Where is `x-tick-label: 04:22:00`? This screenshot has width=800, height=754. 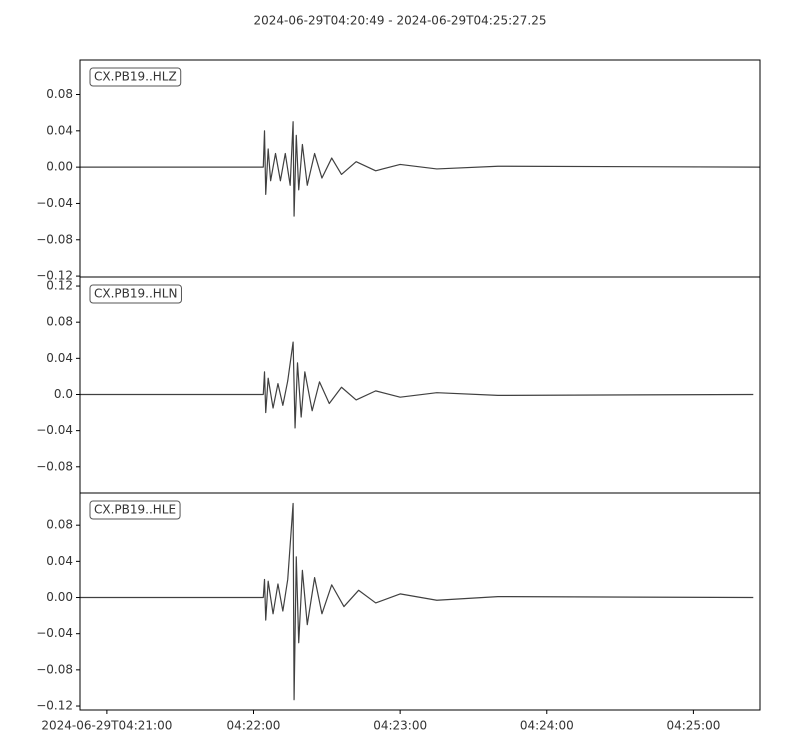
x-tick-label: 04:22:00 is located at coordinates (254, 726).